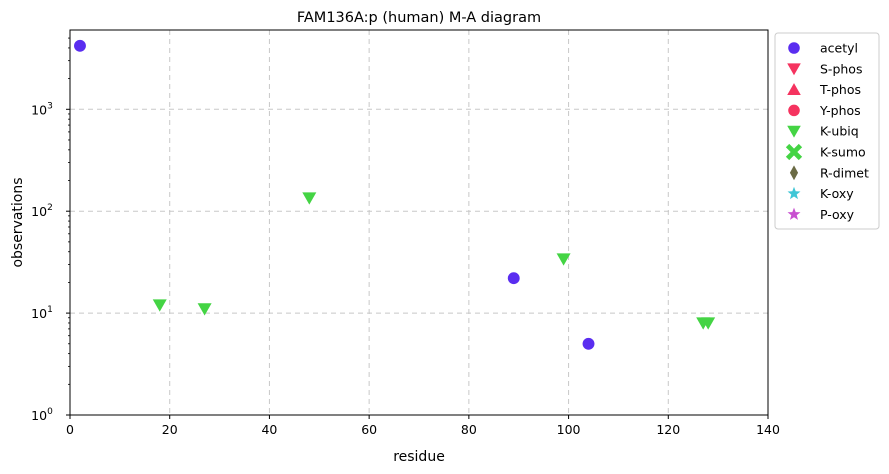  I want to click on x-tick-label: 80, so click(469, 429).